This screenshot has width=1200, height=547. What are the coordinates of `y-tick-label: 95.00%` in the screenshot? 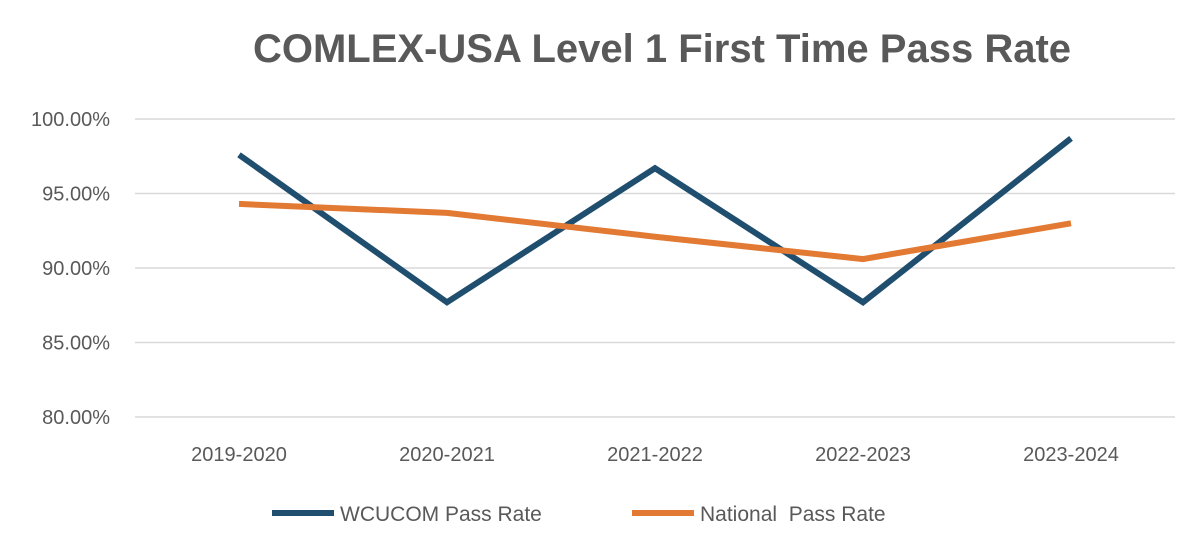 It's located at (76, 195).